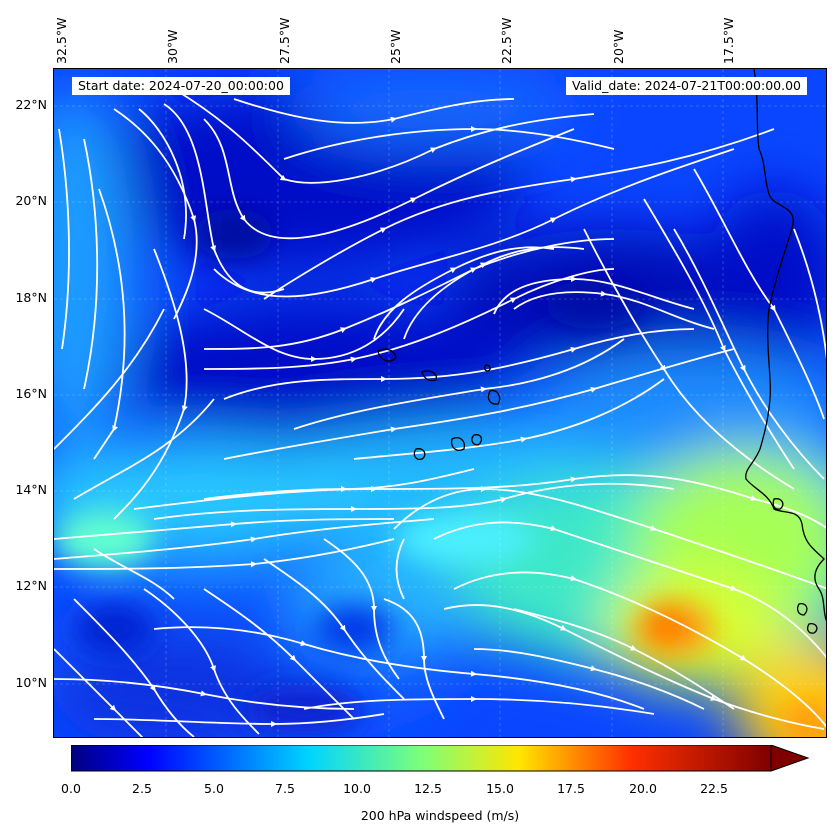 This screenshot has width=837, height=836. What do you see at coordinates (285, 788) in the screenshot?
I see `colorbar-tick: 7.5` at bounding box center [285, 788].